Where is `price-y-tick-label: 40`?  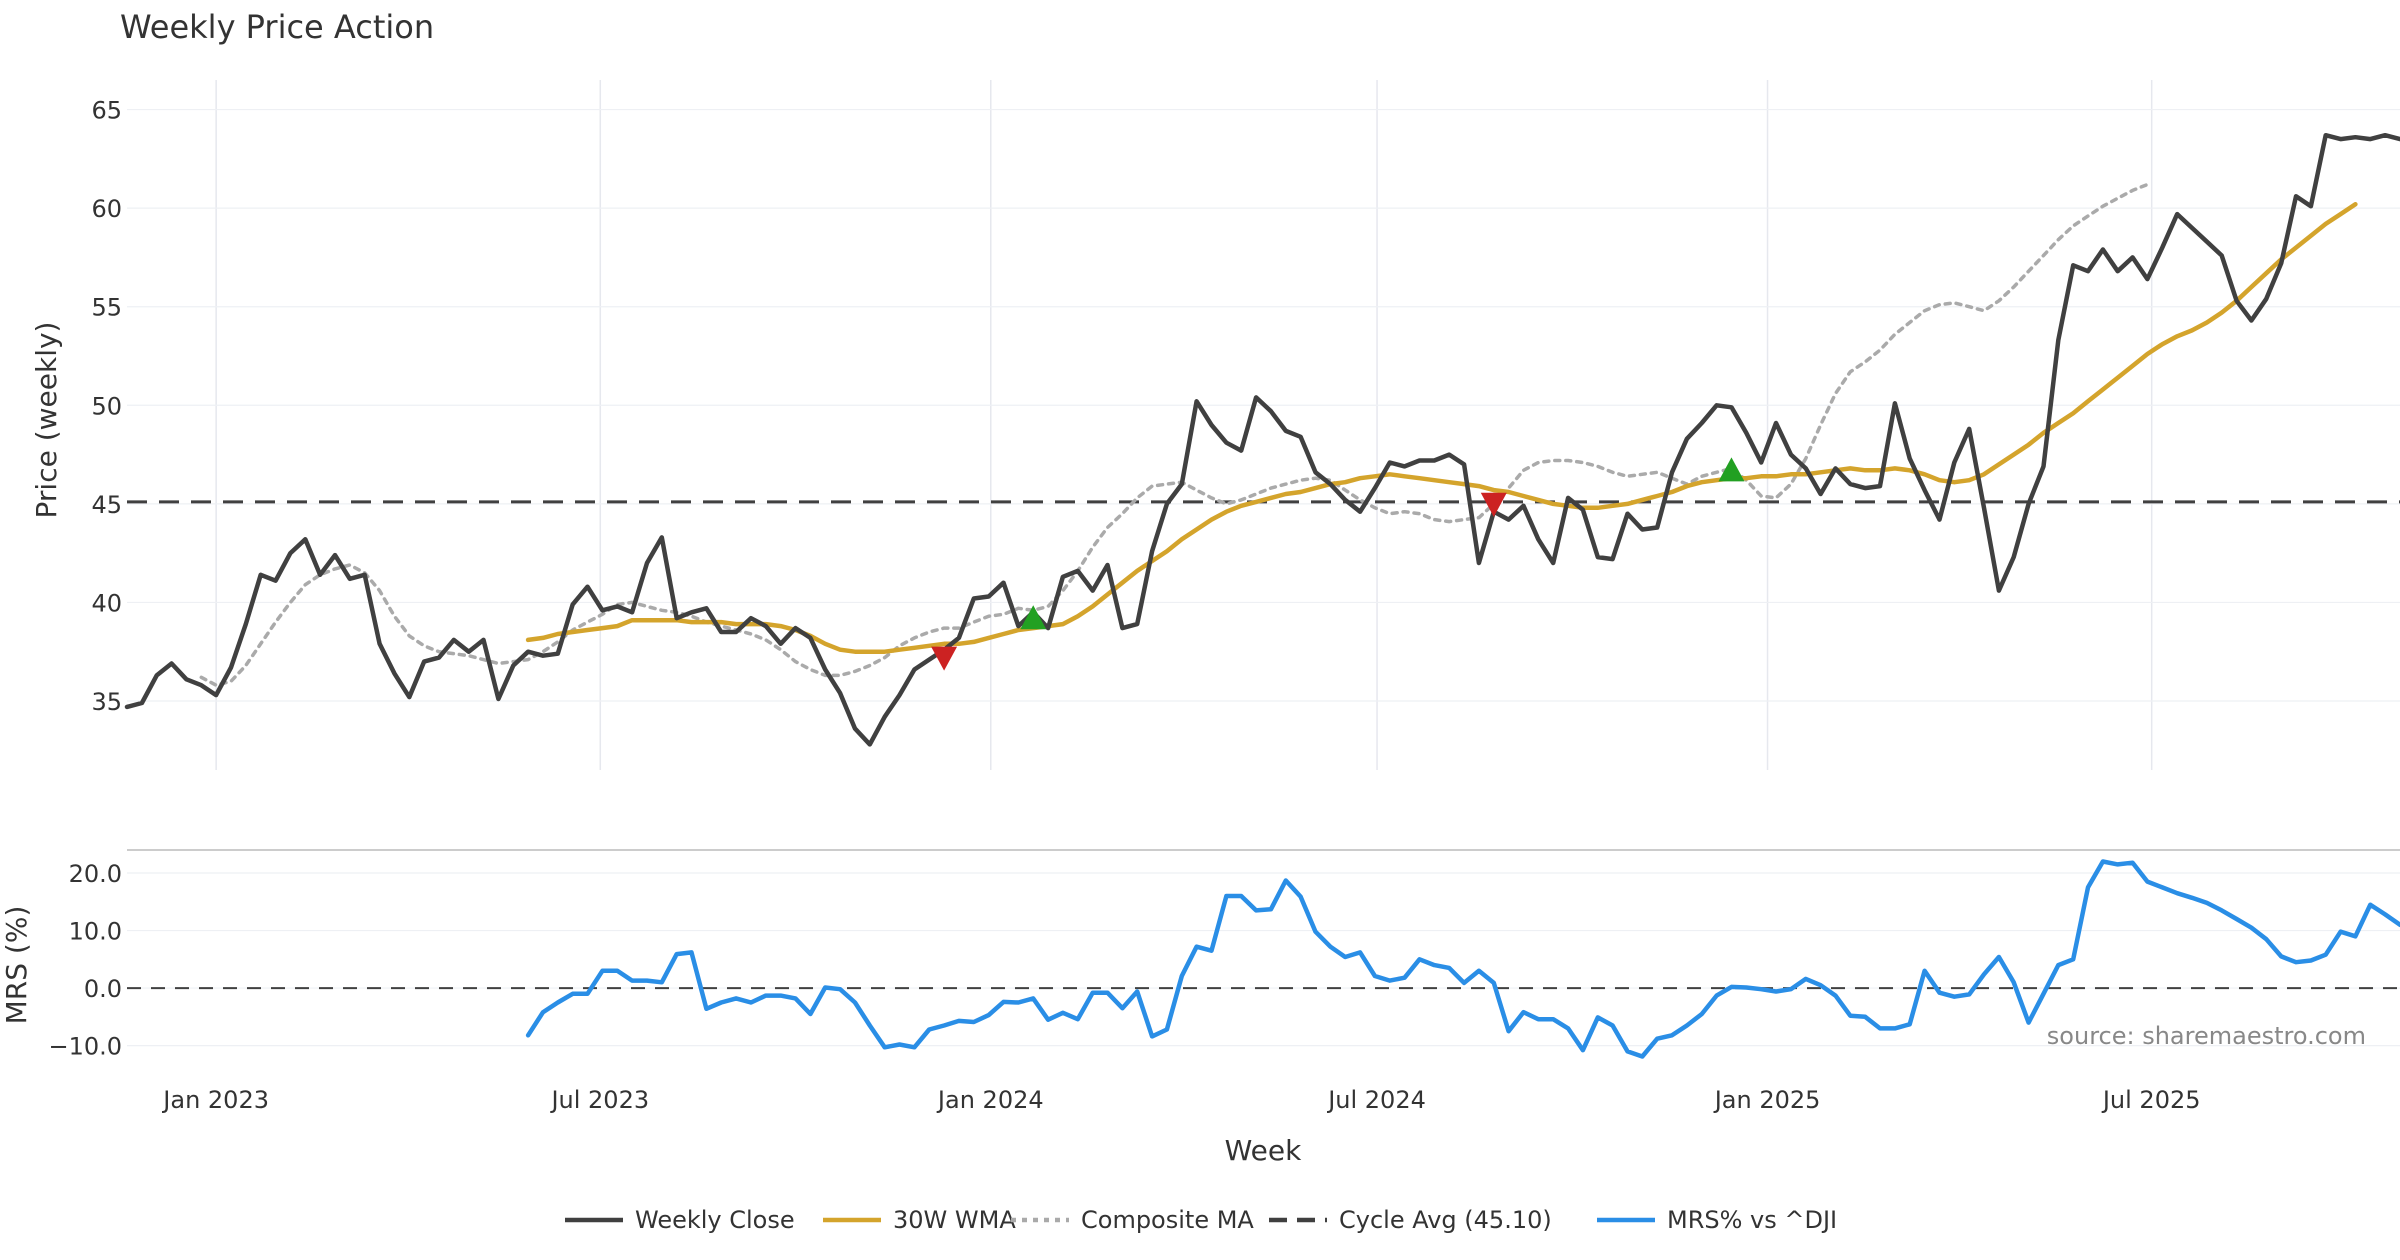
price-y-tick-label: 40 is located at coordinates (106, 603).